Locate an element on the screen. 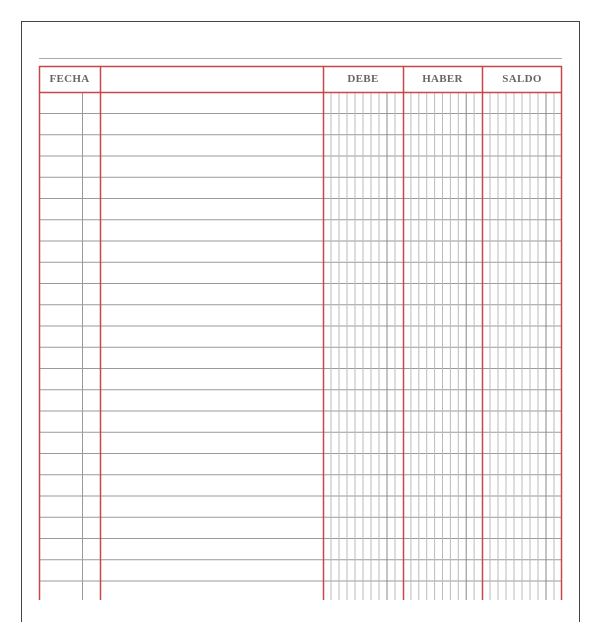  header-debe: DEBE is located at coordinates (363, 79).